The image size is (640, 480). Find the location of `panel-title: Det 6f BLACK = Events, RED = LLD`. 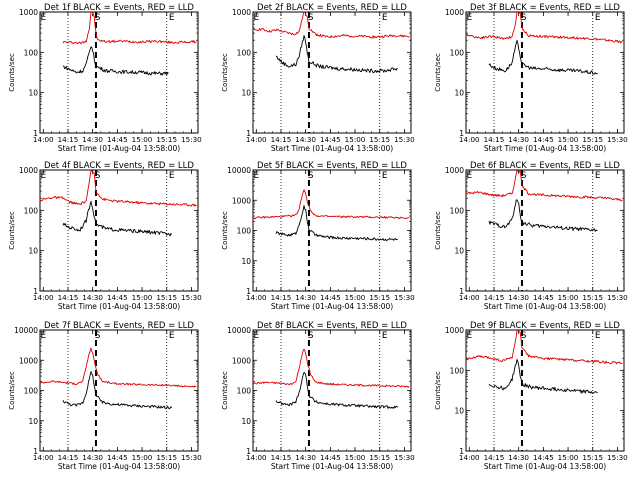

panel-title: Det 6f BLACK = Events, RED = LLD is located at coordinates (545, 166).